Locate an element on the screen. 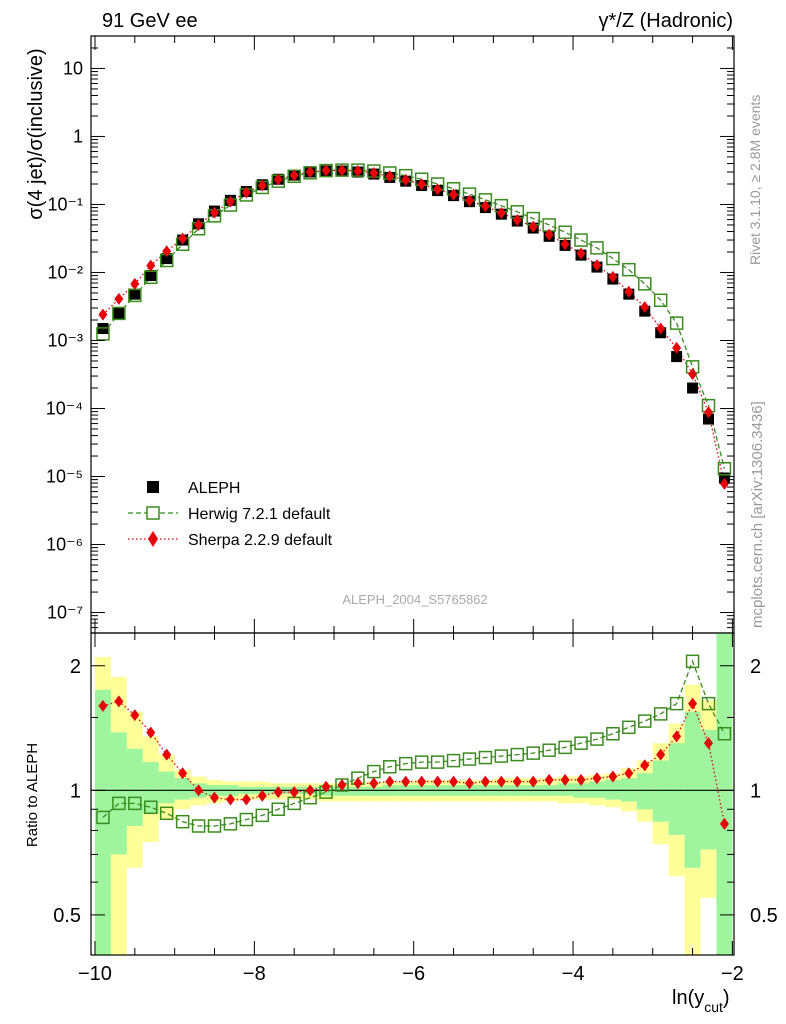 This screenshot has width=786, height=1024. ratio-x-tick-label: −4 is located at coordinates (573, 974).